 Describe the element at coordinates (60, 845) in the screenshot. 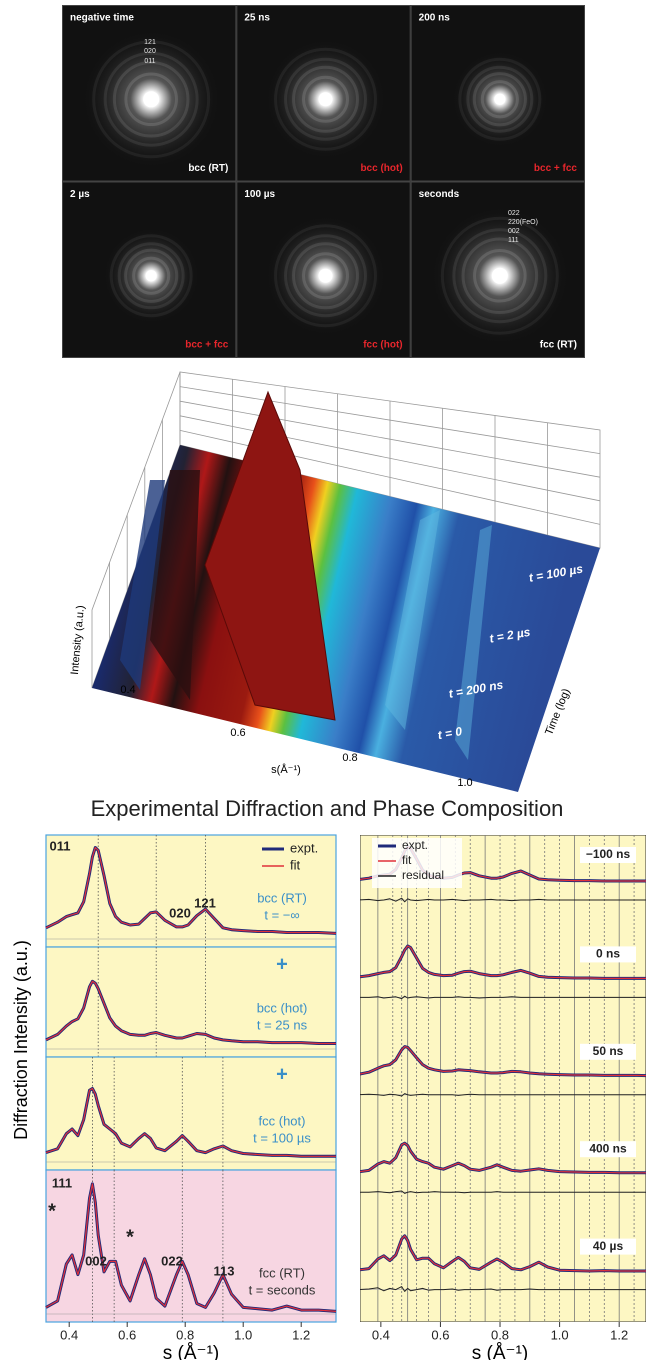

I see `peak-label: 011` at that location.